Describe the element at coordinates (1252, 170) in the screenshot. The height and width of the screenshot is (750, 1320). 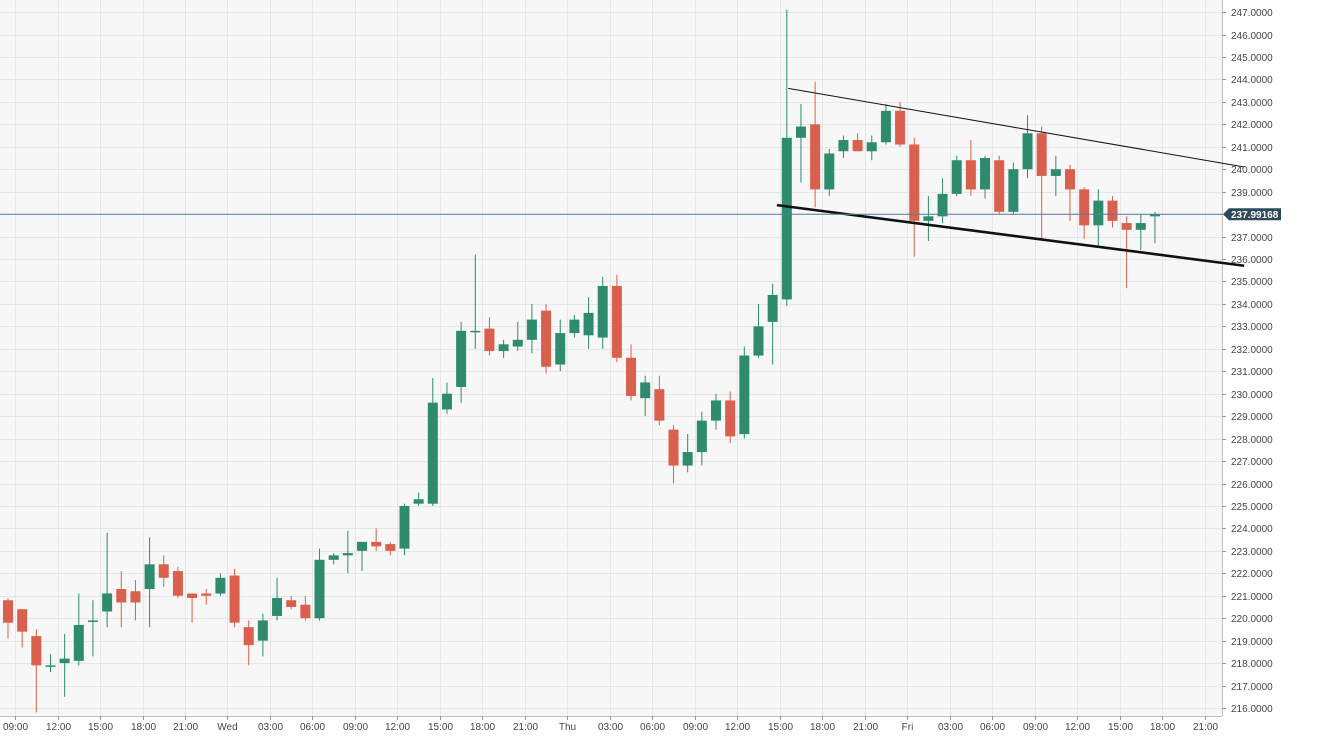
I see `y-tick-label: 240.0000` at that location.